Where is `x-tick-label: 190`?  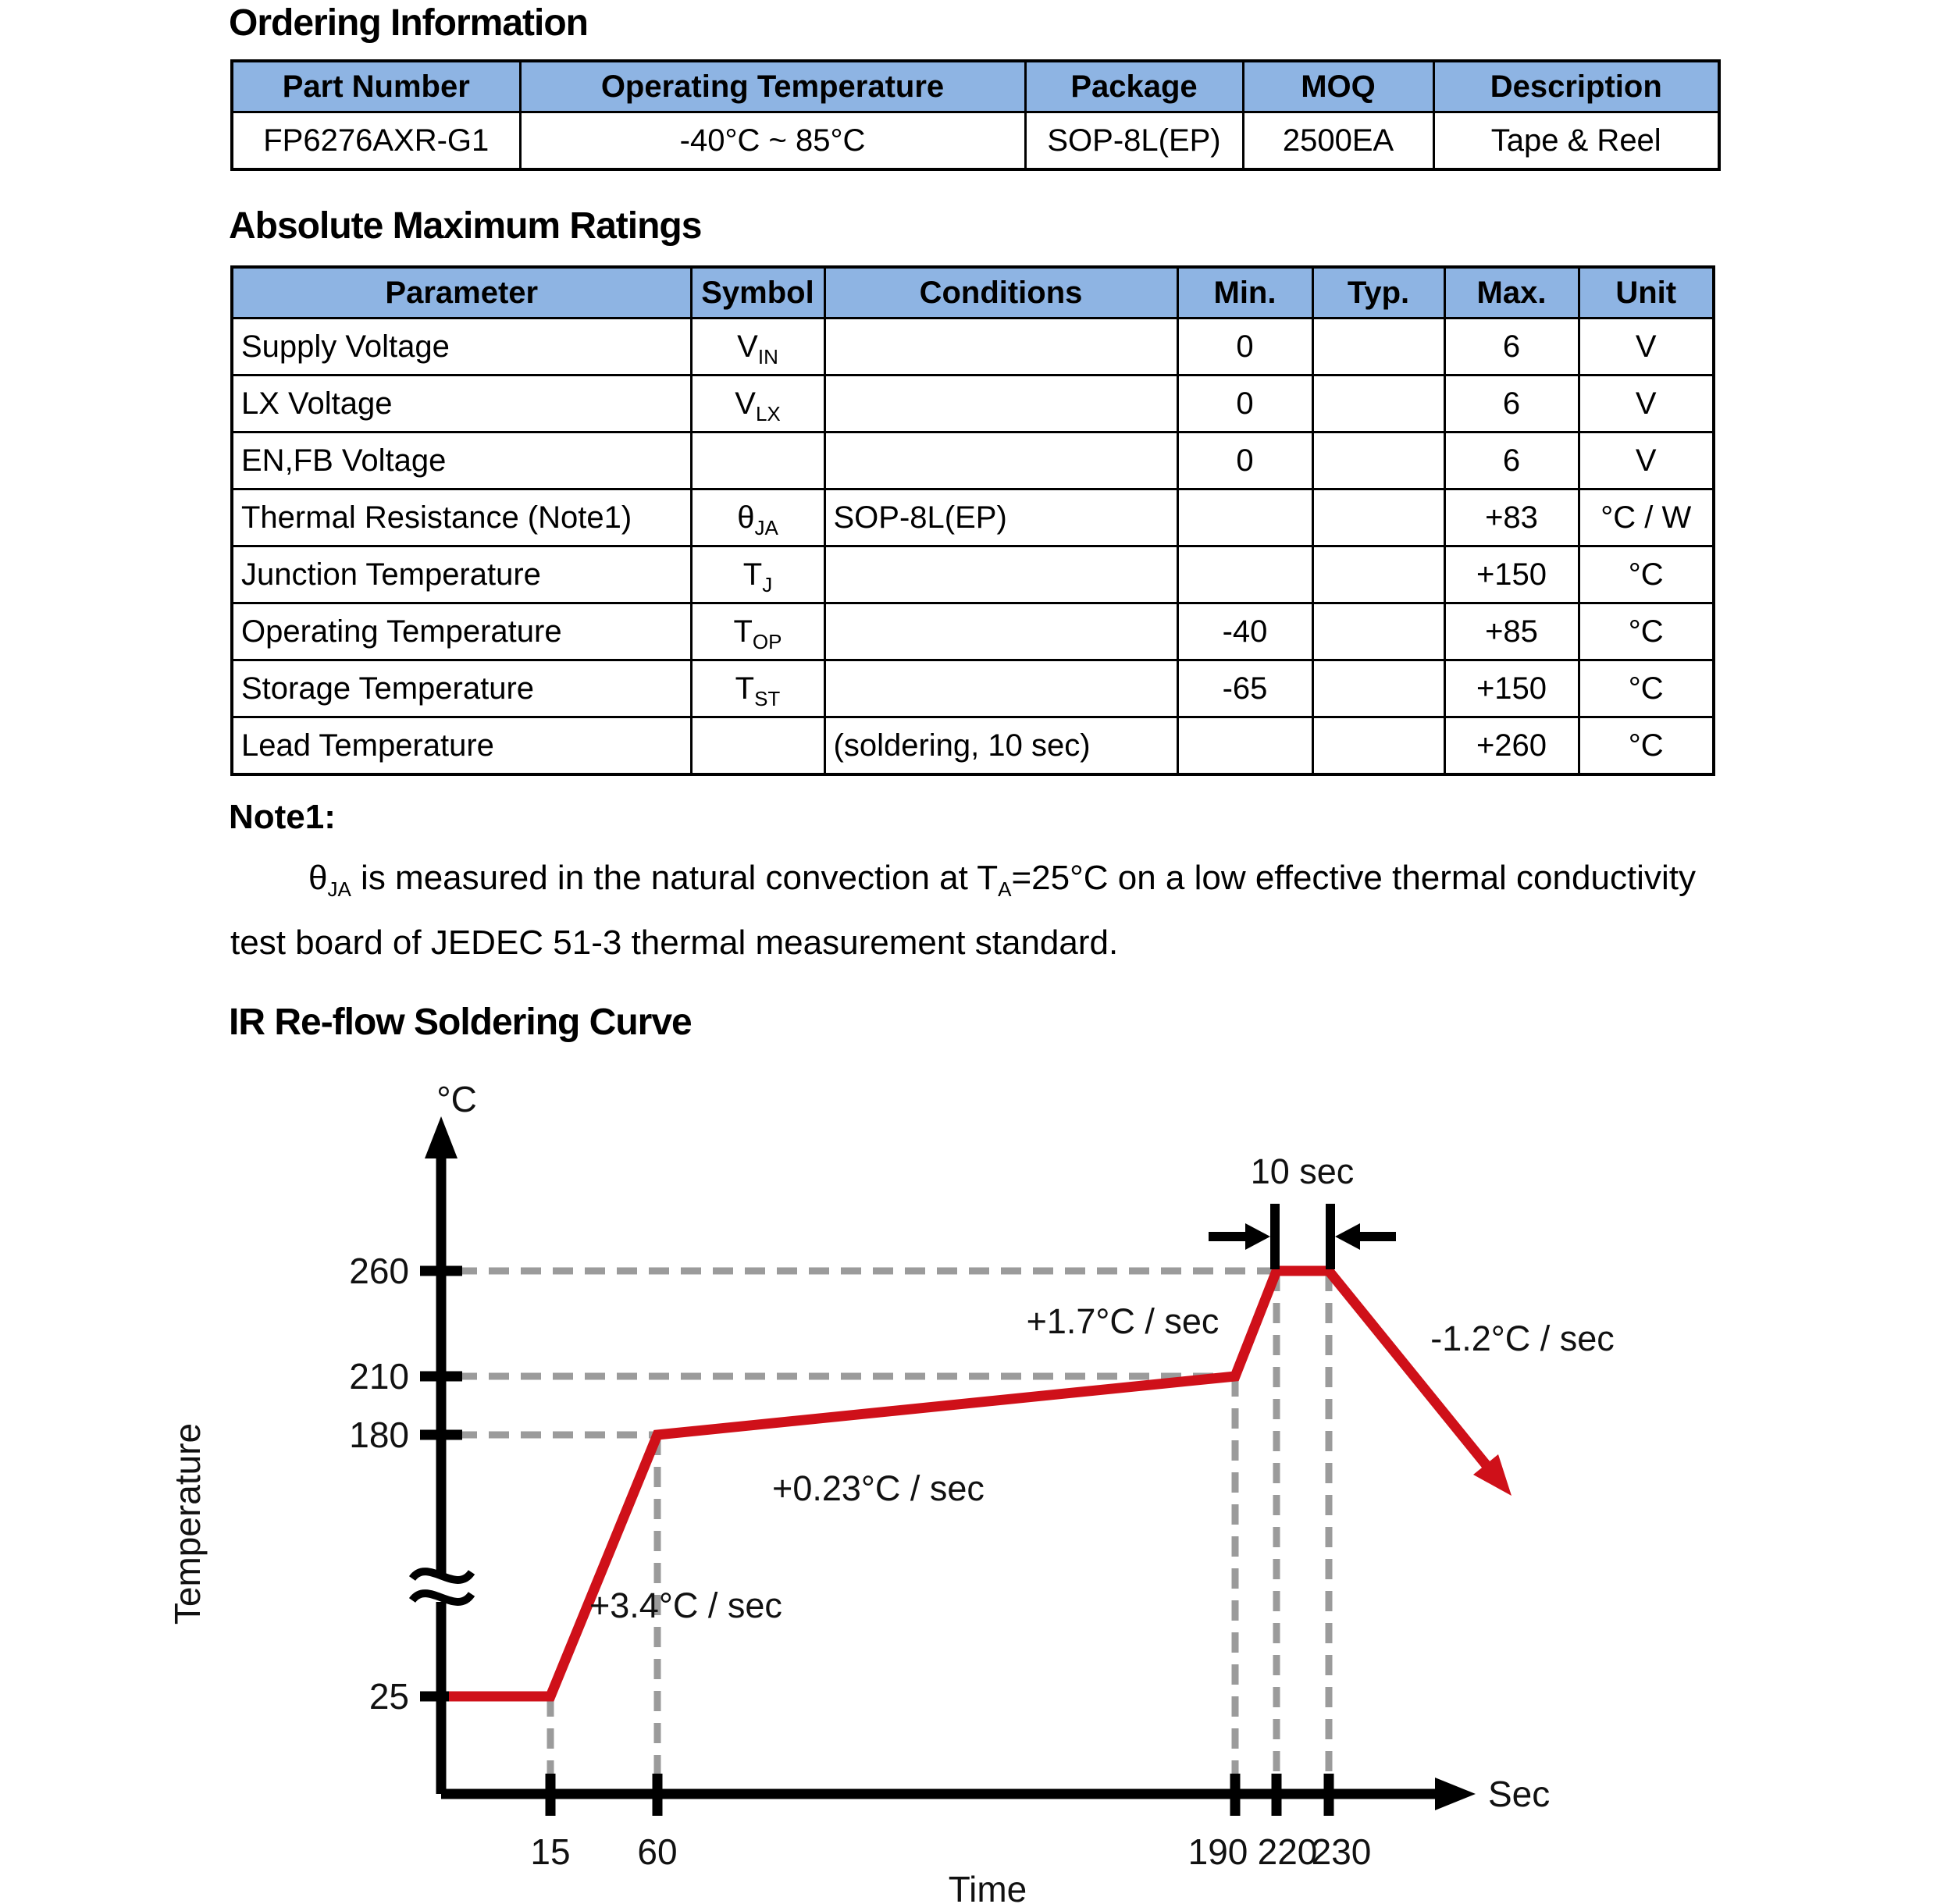 x-tick-label: 190 is located at coordinates (1218, 1851).